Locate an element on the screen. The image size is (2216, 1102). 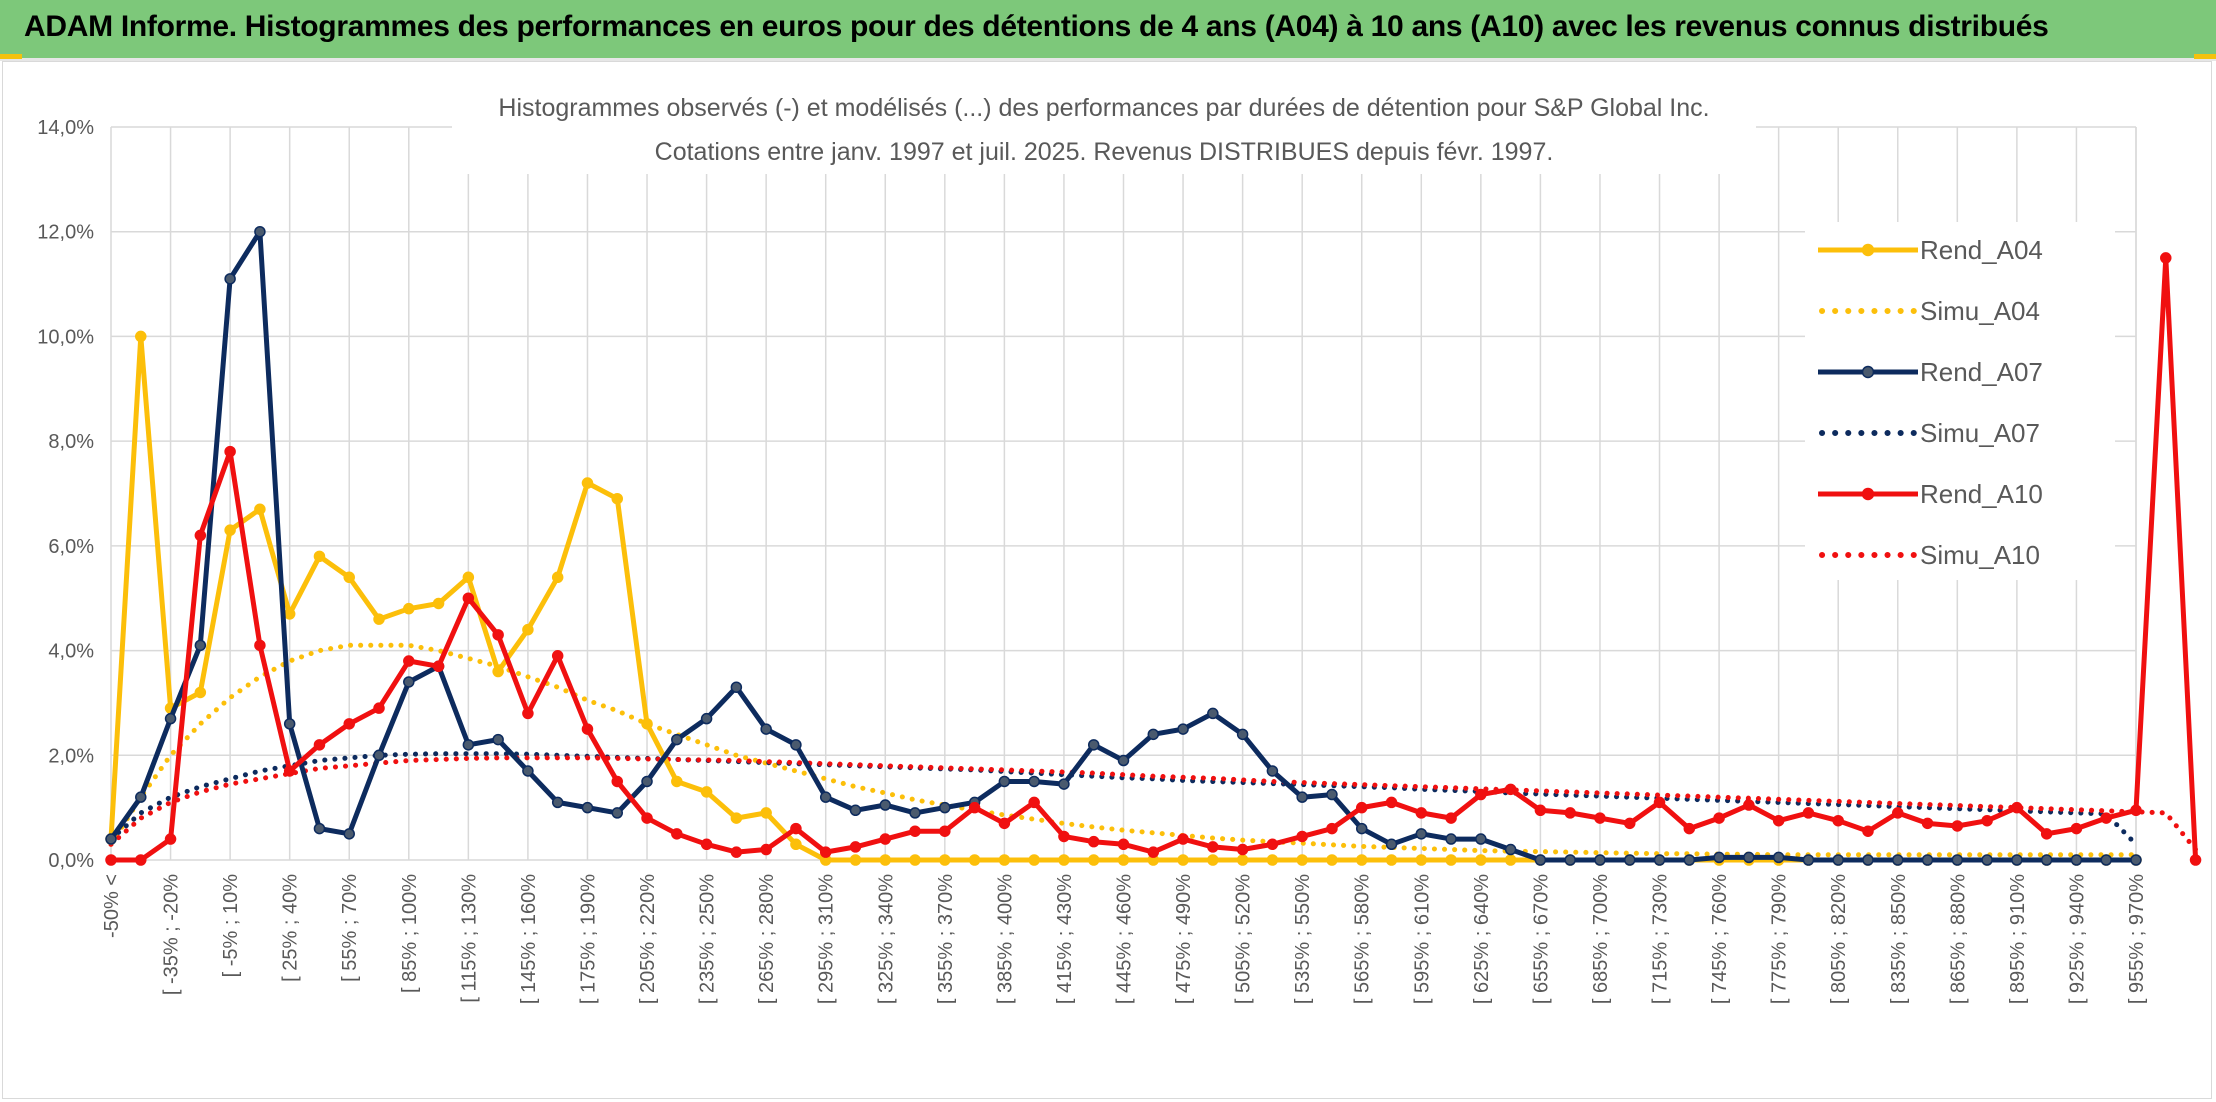
y-tick-label: 8,0% is located at coordinates (71, 442).